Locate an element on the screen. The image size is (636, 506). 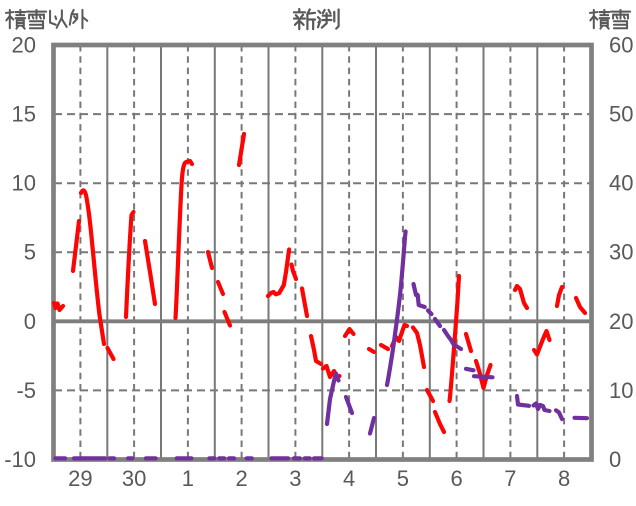
svg-text: 3 is located at coordinates (295, 478).